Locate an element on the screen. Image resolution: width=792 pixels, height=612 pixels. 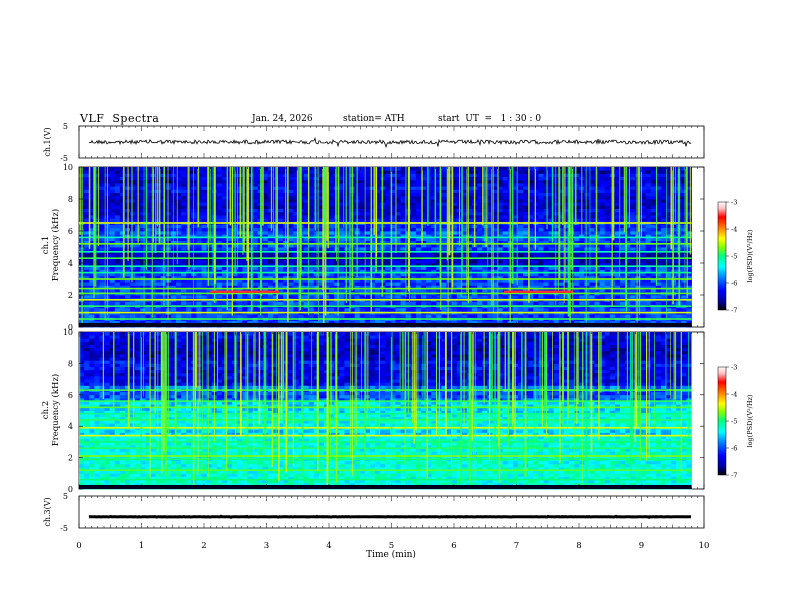
chart-title: VLF Spectra is located at coordinates (120, 118).